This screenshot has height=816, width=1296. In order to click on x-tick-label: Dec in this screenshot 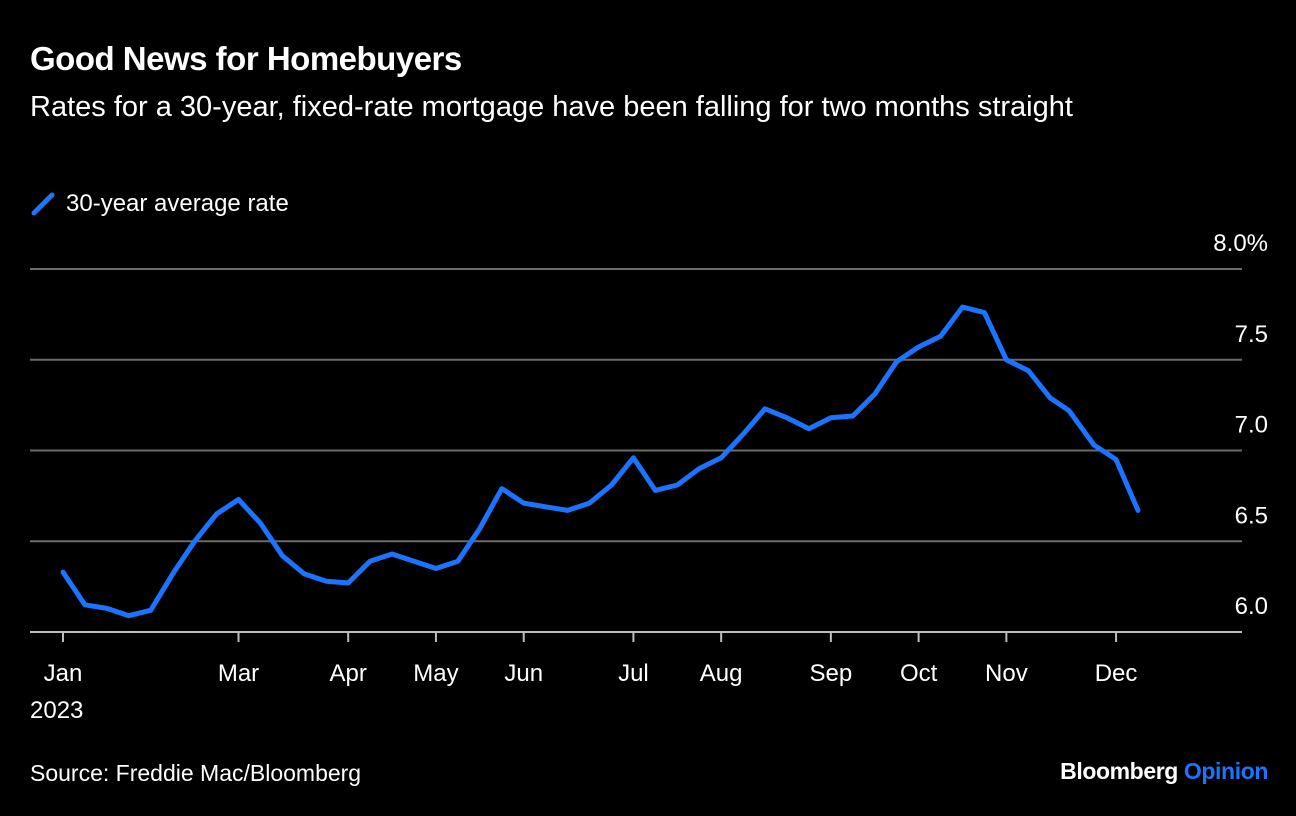, I will do `click(1116, 673)`.